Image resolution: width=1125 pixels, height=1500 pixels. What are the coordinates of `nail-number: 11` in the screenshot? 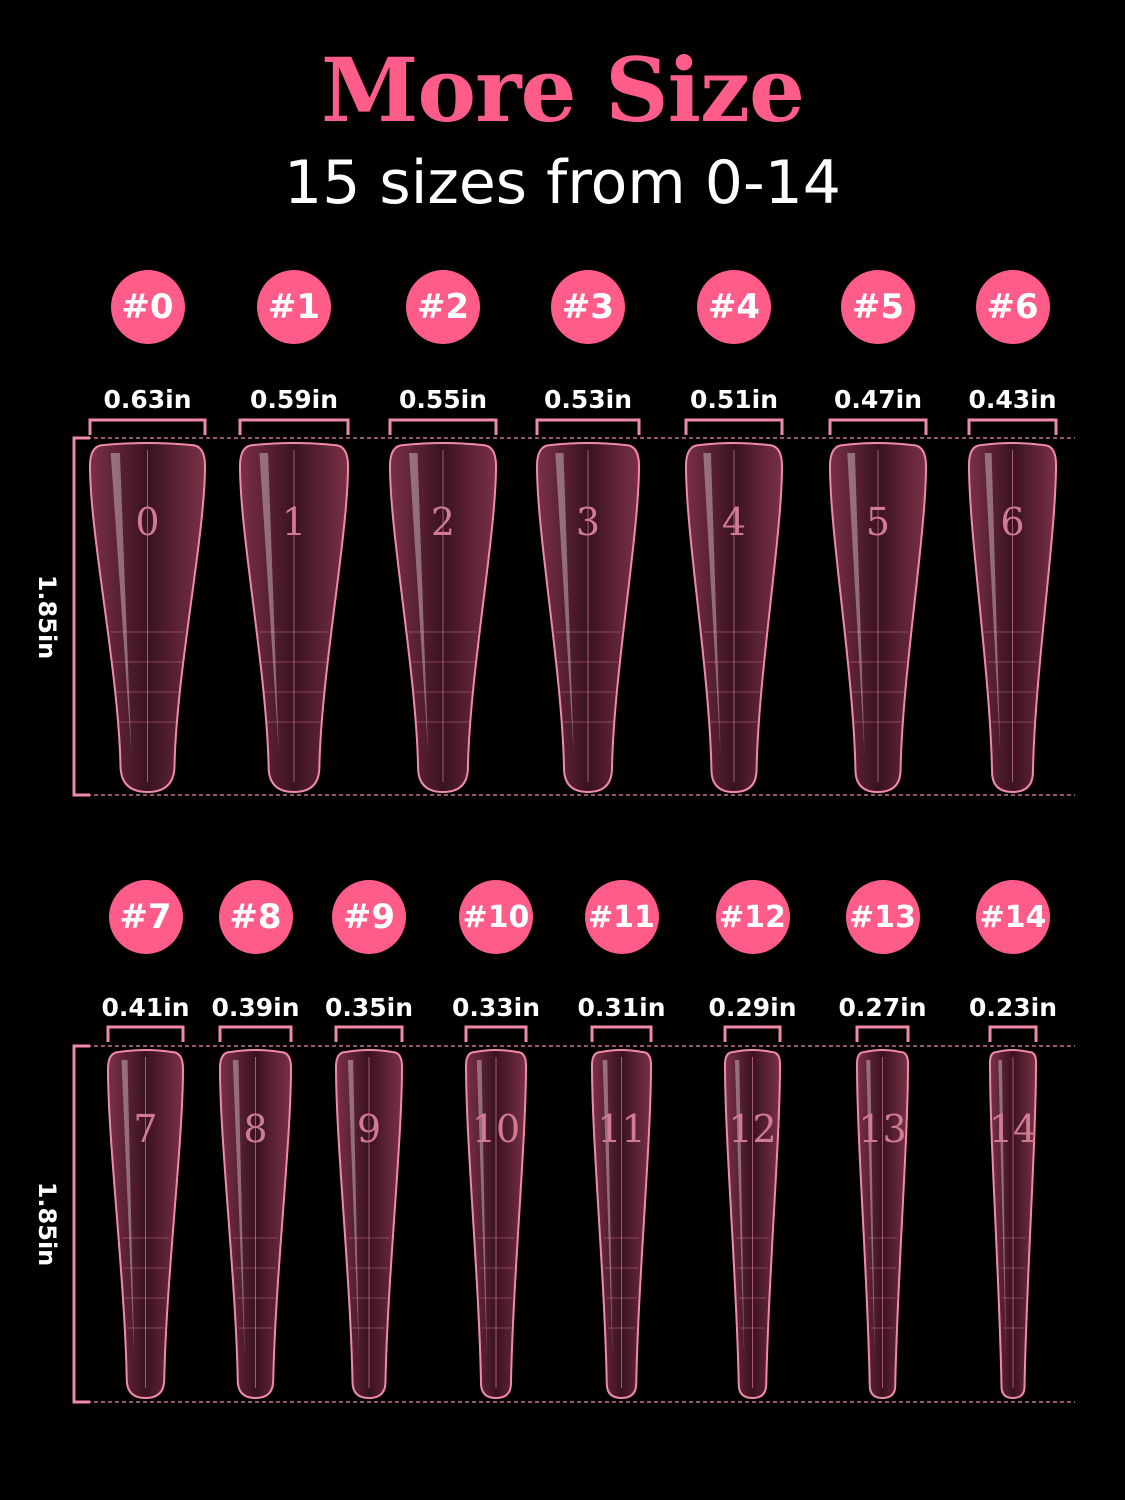 It's located at (621, 1129).